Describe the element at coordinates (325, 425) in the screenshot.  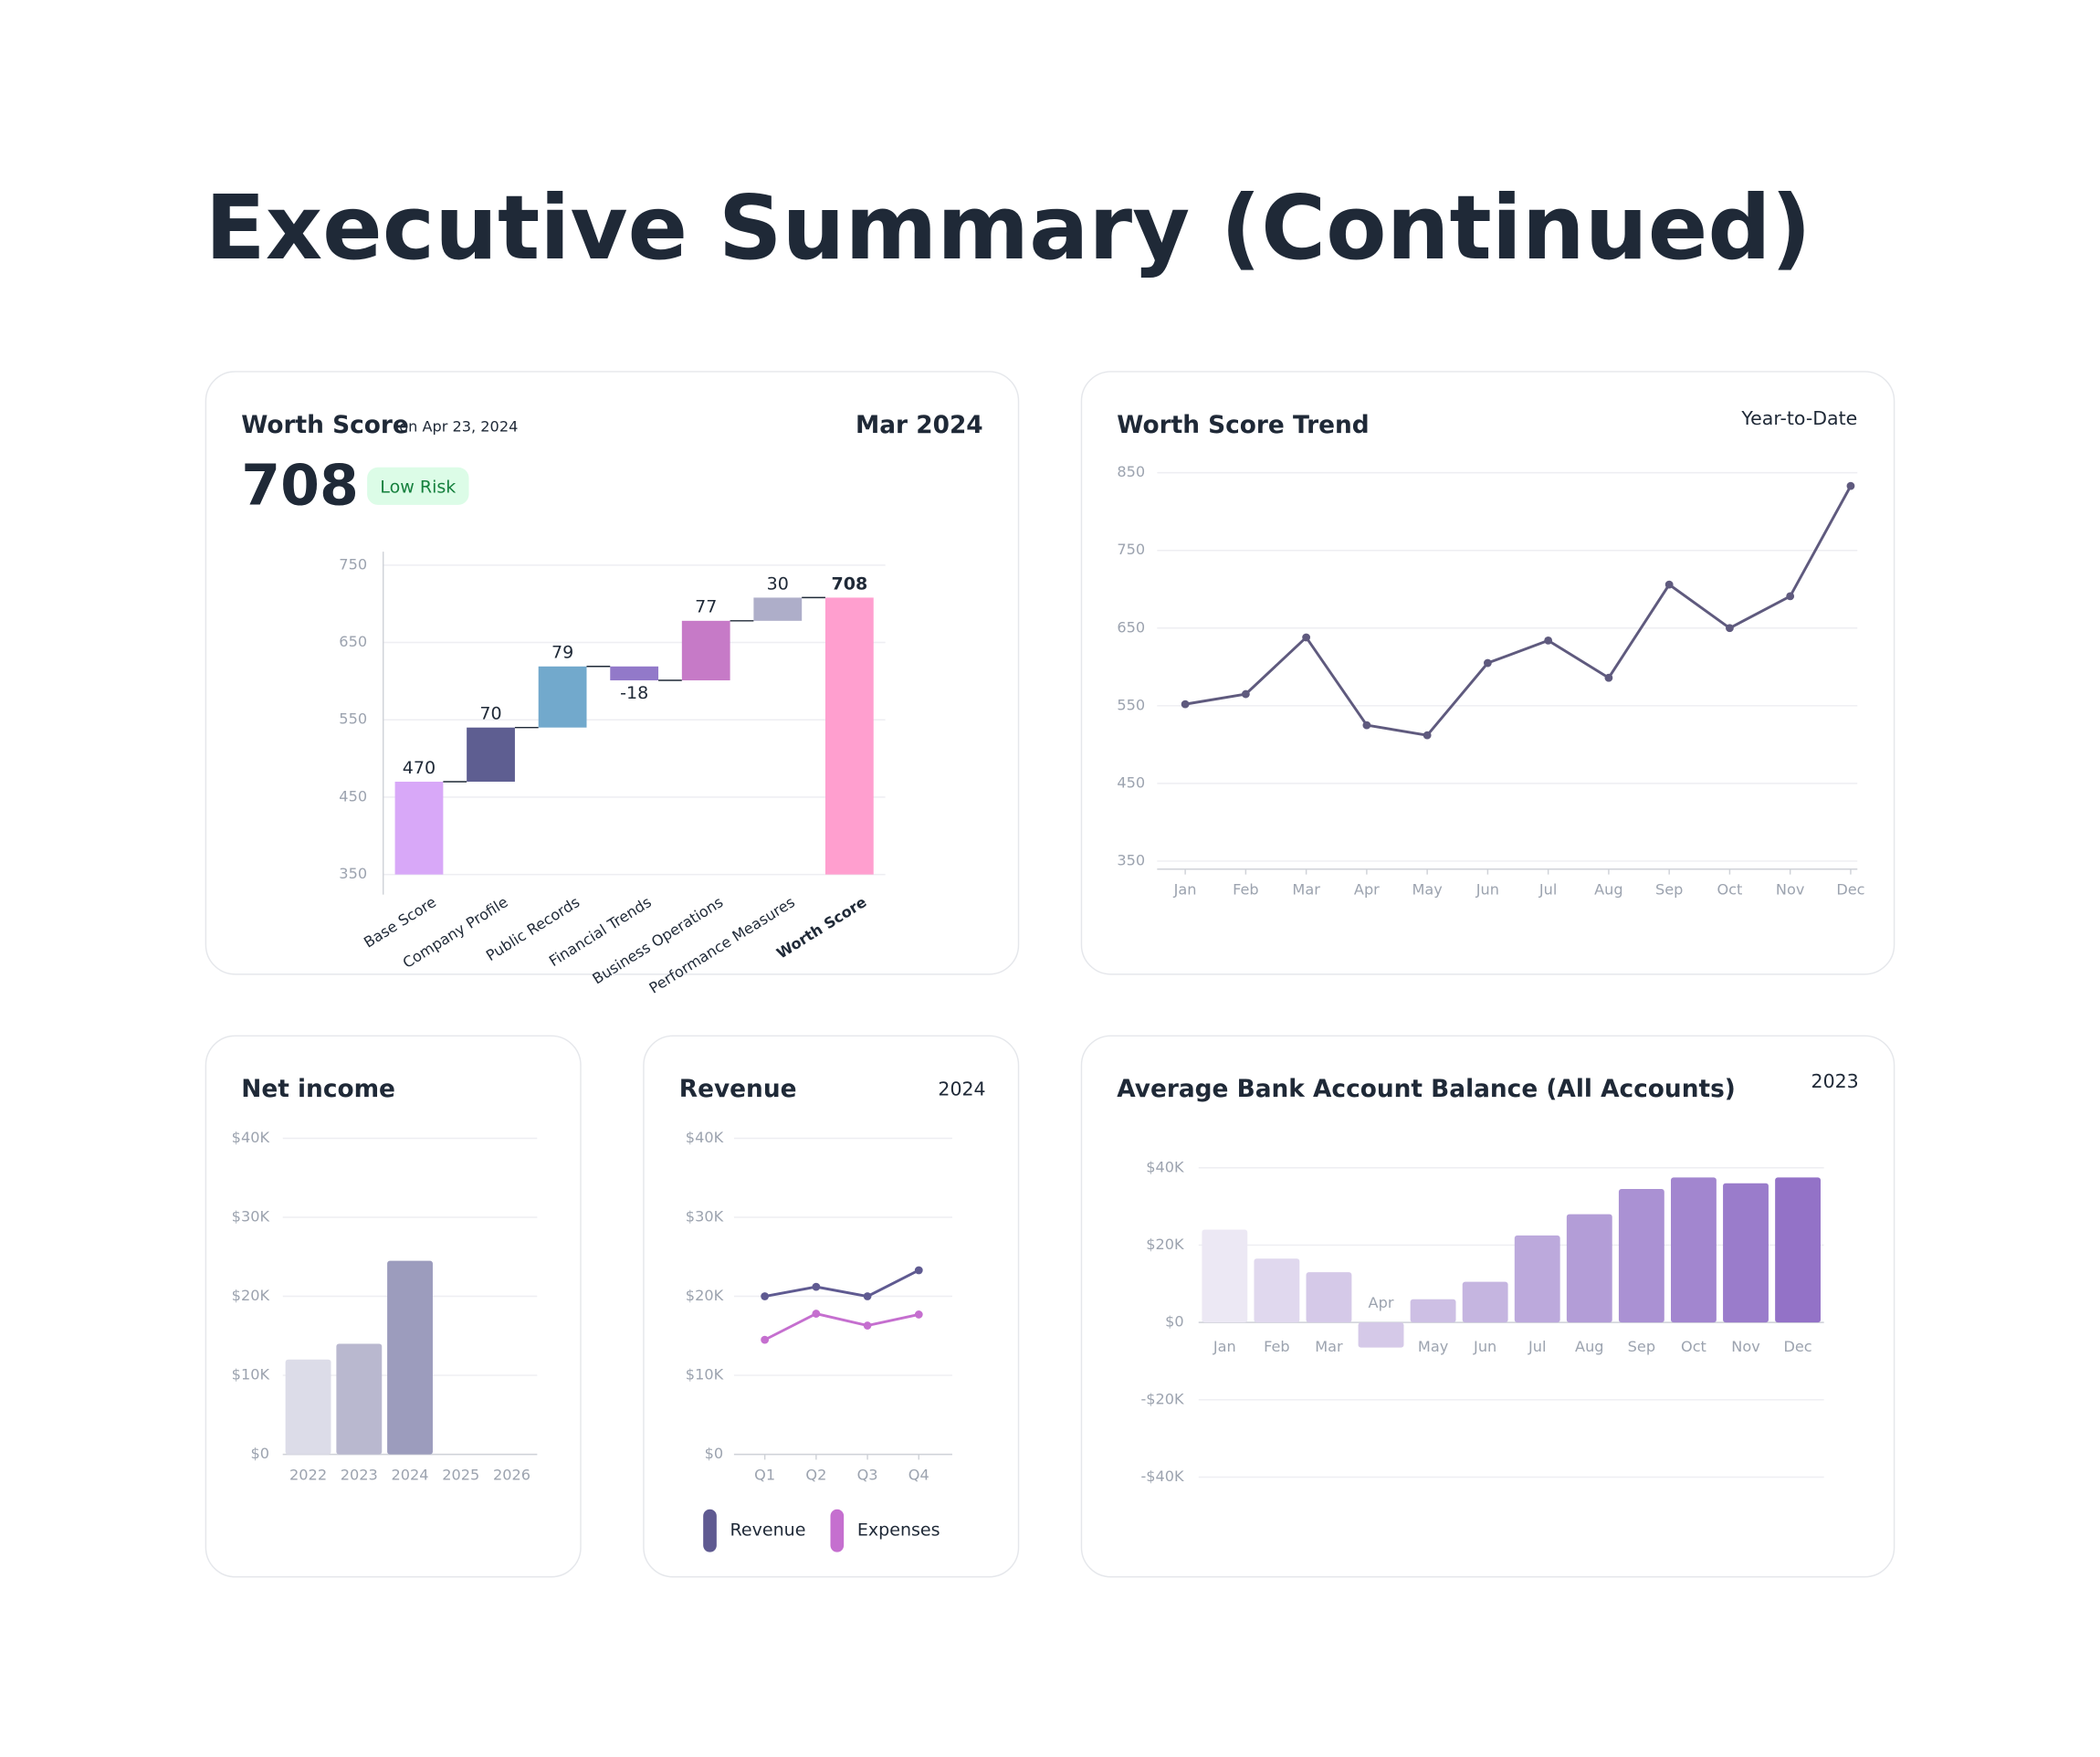
I see `card-title: Worth Score` at that location.